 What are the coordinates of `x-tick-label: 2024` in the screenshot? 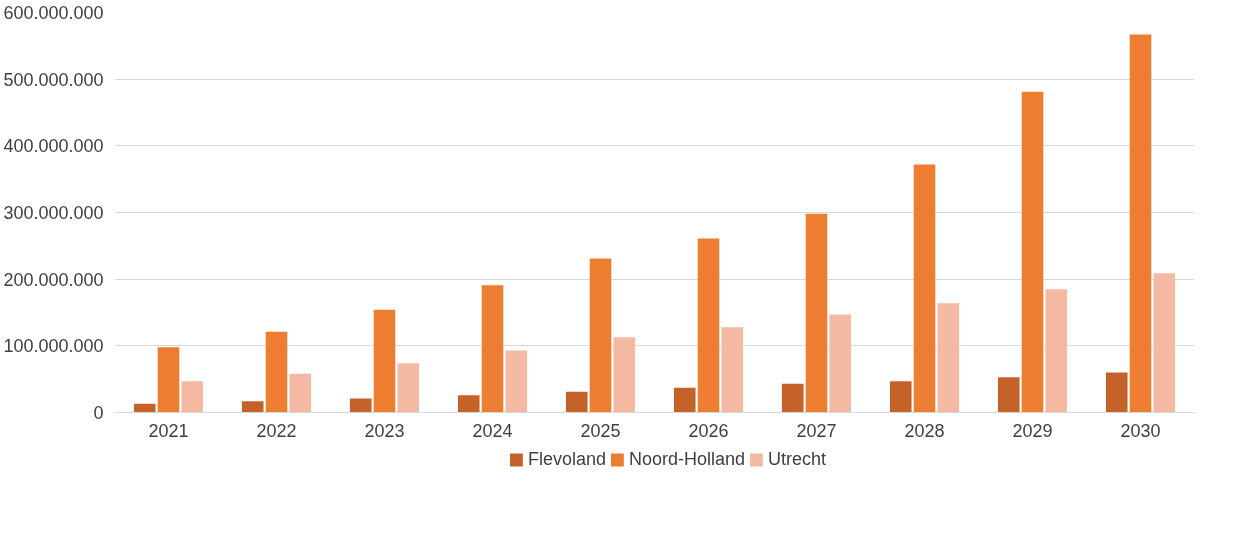 It's located at (492, 430).